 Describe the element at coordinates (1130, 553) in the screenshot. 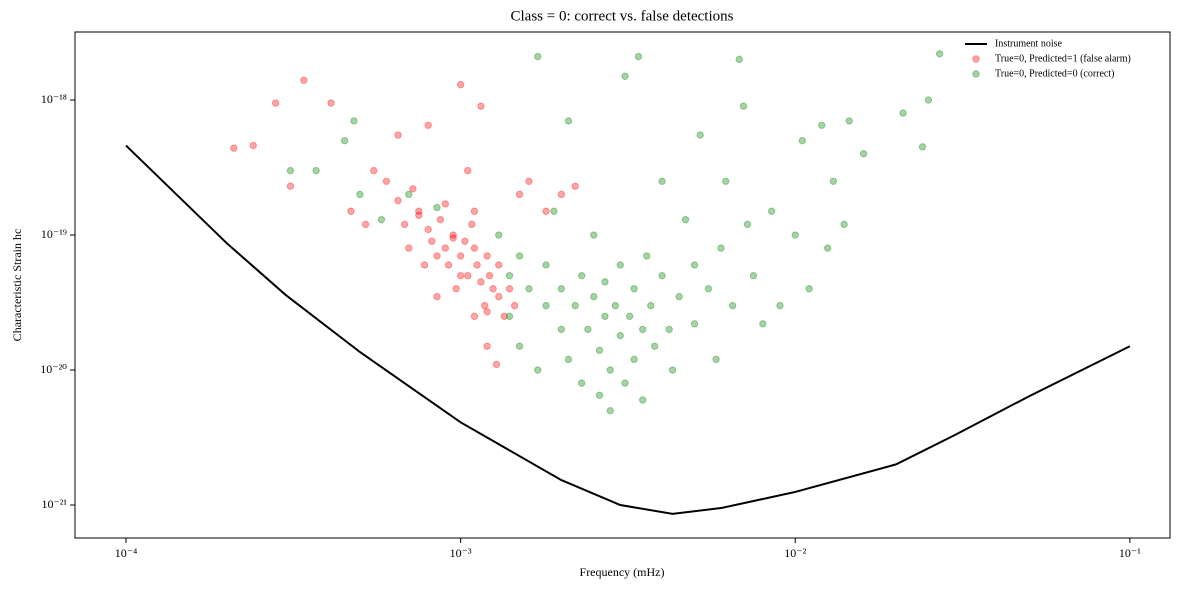

I see `x-tick-label: 10⁻¹` at that location.